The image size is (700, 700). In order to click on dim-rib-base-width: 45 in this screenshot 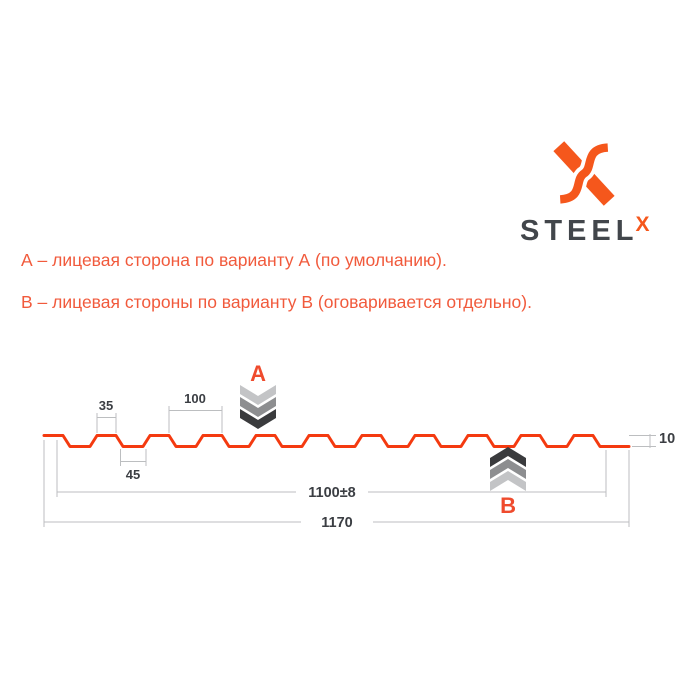, I will do `click(133, 465)`.